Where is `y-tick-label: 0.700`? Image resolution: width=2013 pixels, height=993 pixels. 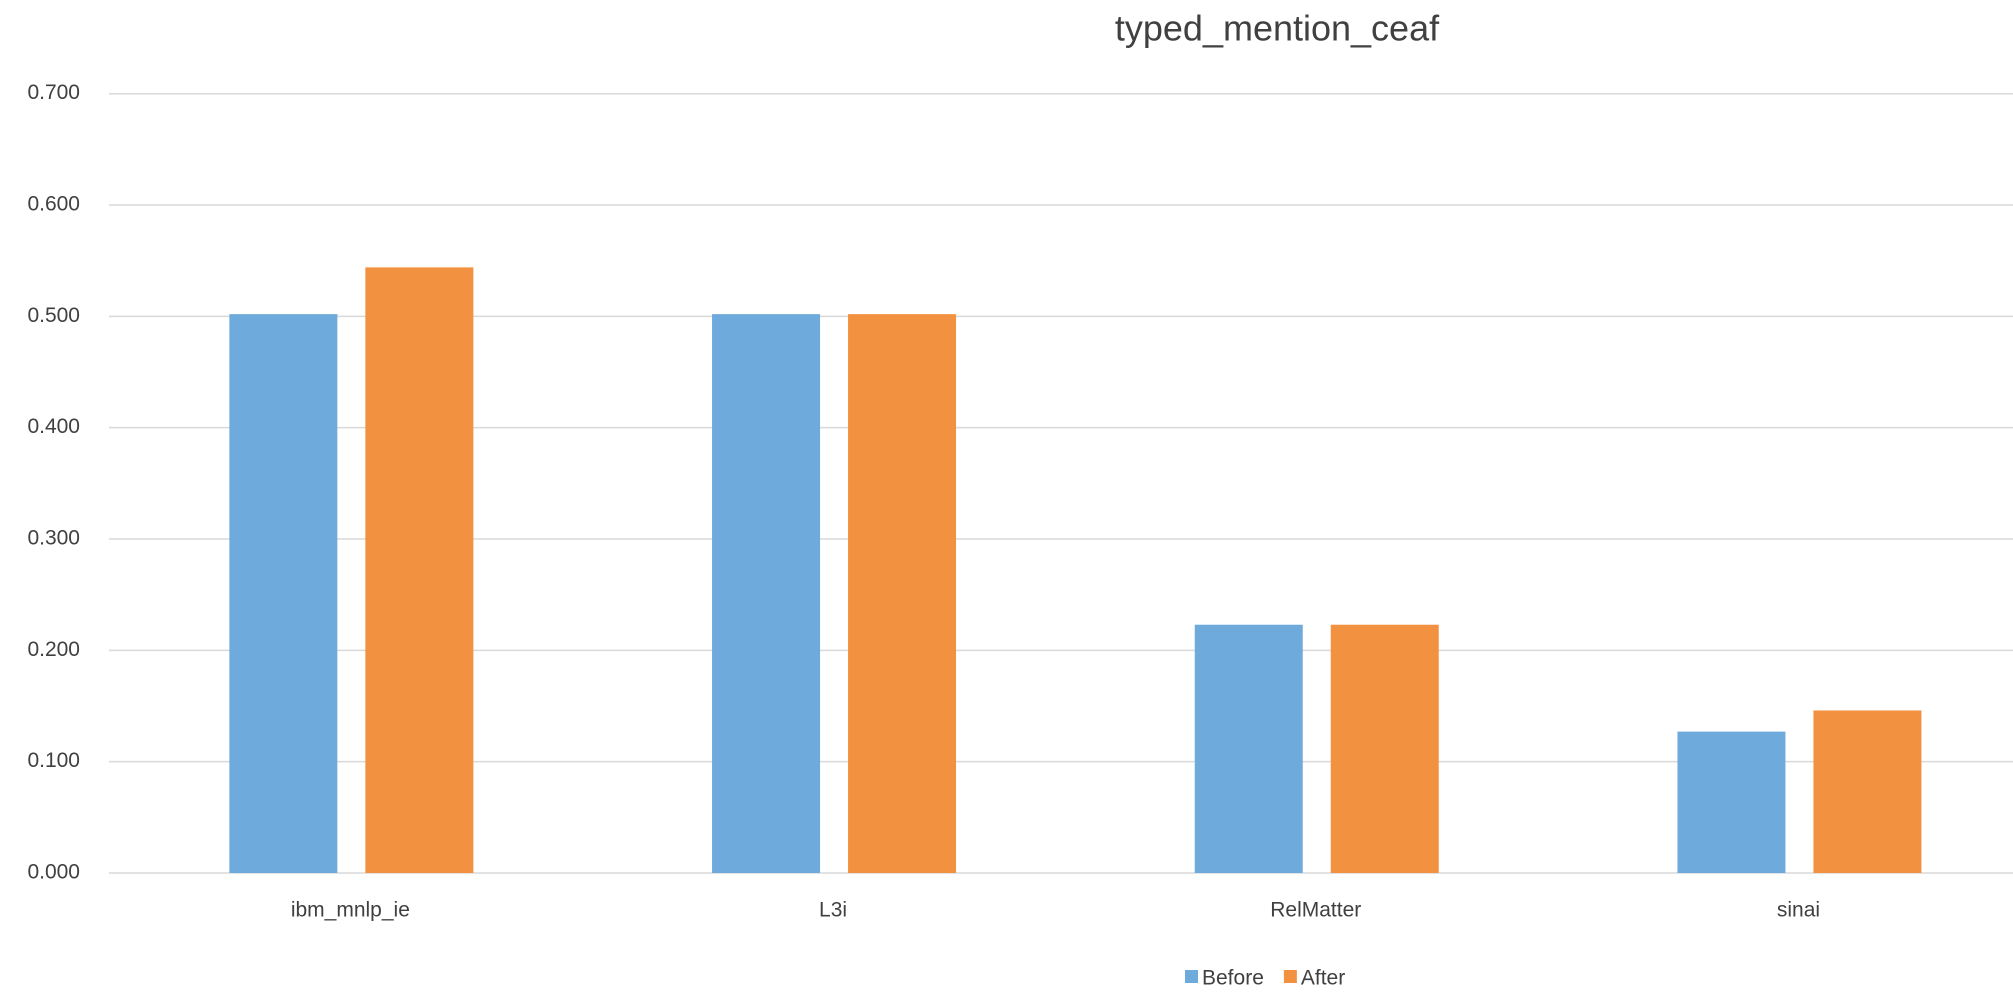 y-tick-label: 0.700 is located at coordinates (53, 92).